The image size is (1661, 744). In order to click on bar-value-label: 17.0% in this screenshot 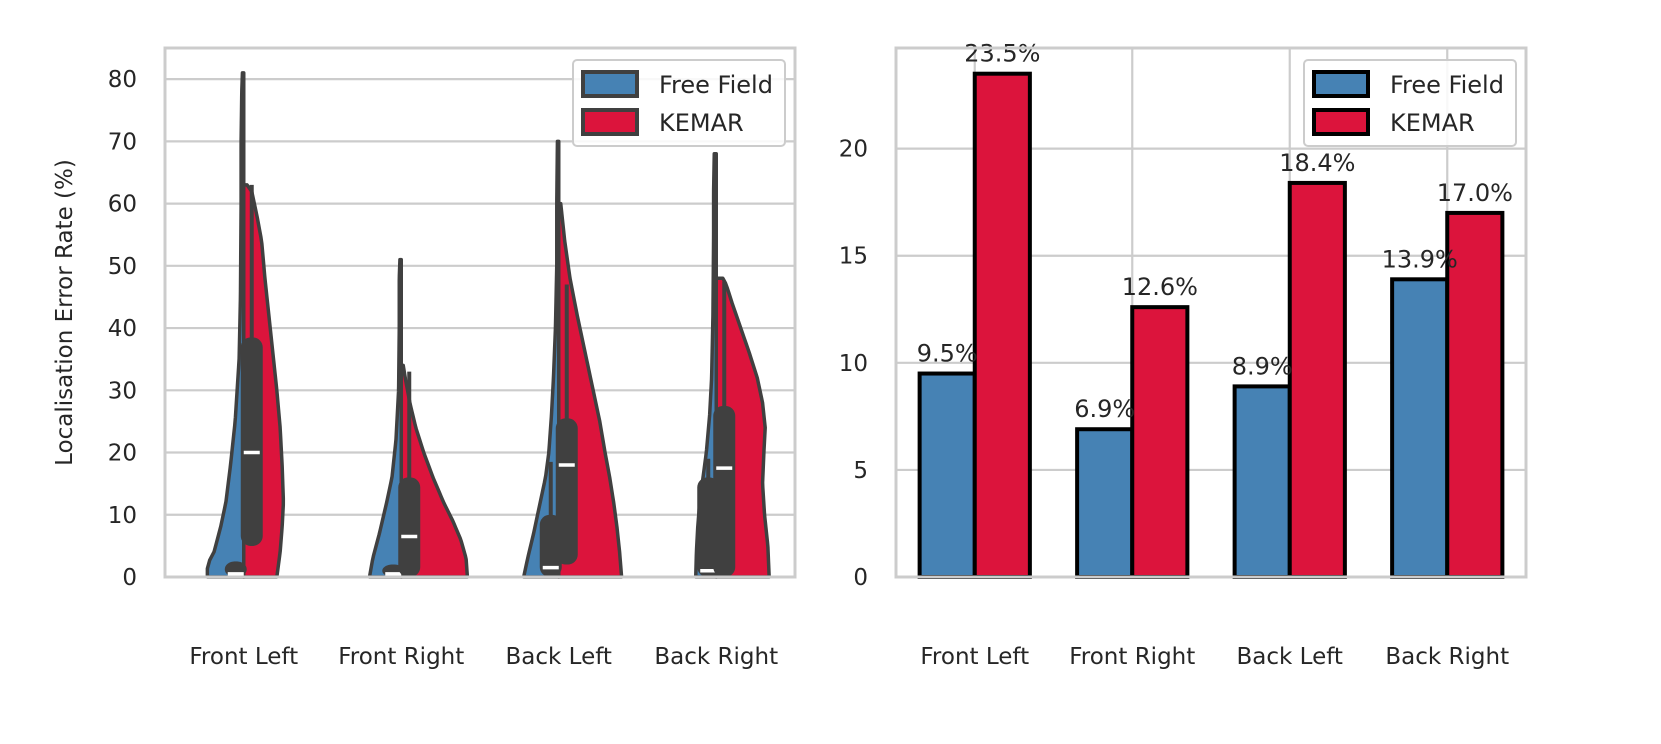, I will do `click(1475, 193)`.